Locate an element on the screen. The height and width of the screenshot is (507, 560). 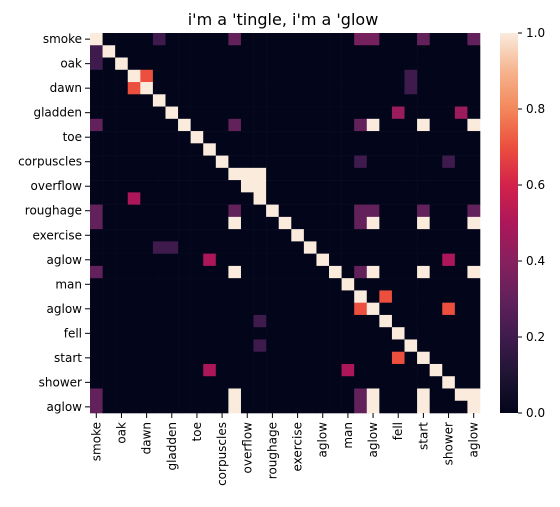
y-tick-label: fell is located at coordinates (73, 333).